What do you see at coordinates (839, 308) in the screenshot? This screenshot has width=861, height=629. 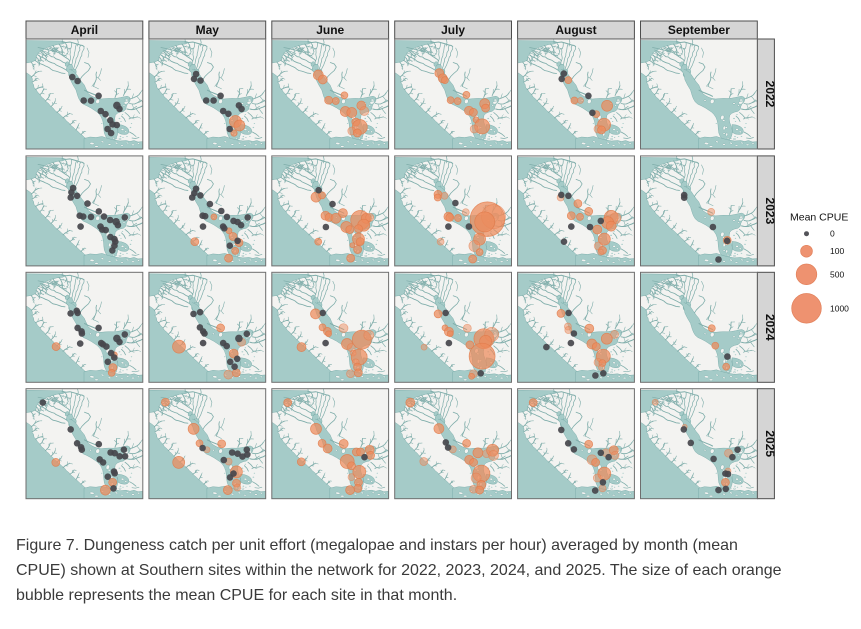 I see `svg-text: 1000` at bounding box center [839, 308].